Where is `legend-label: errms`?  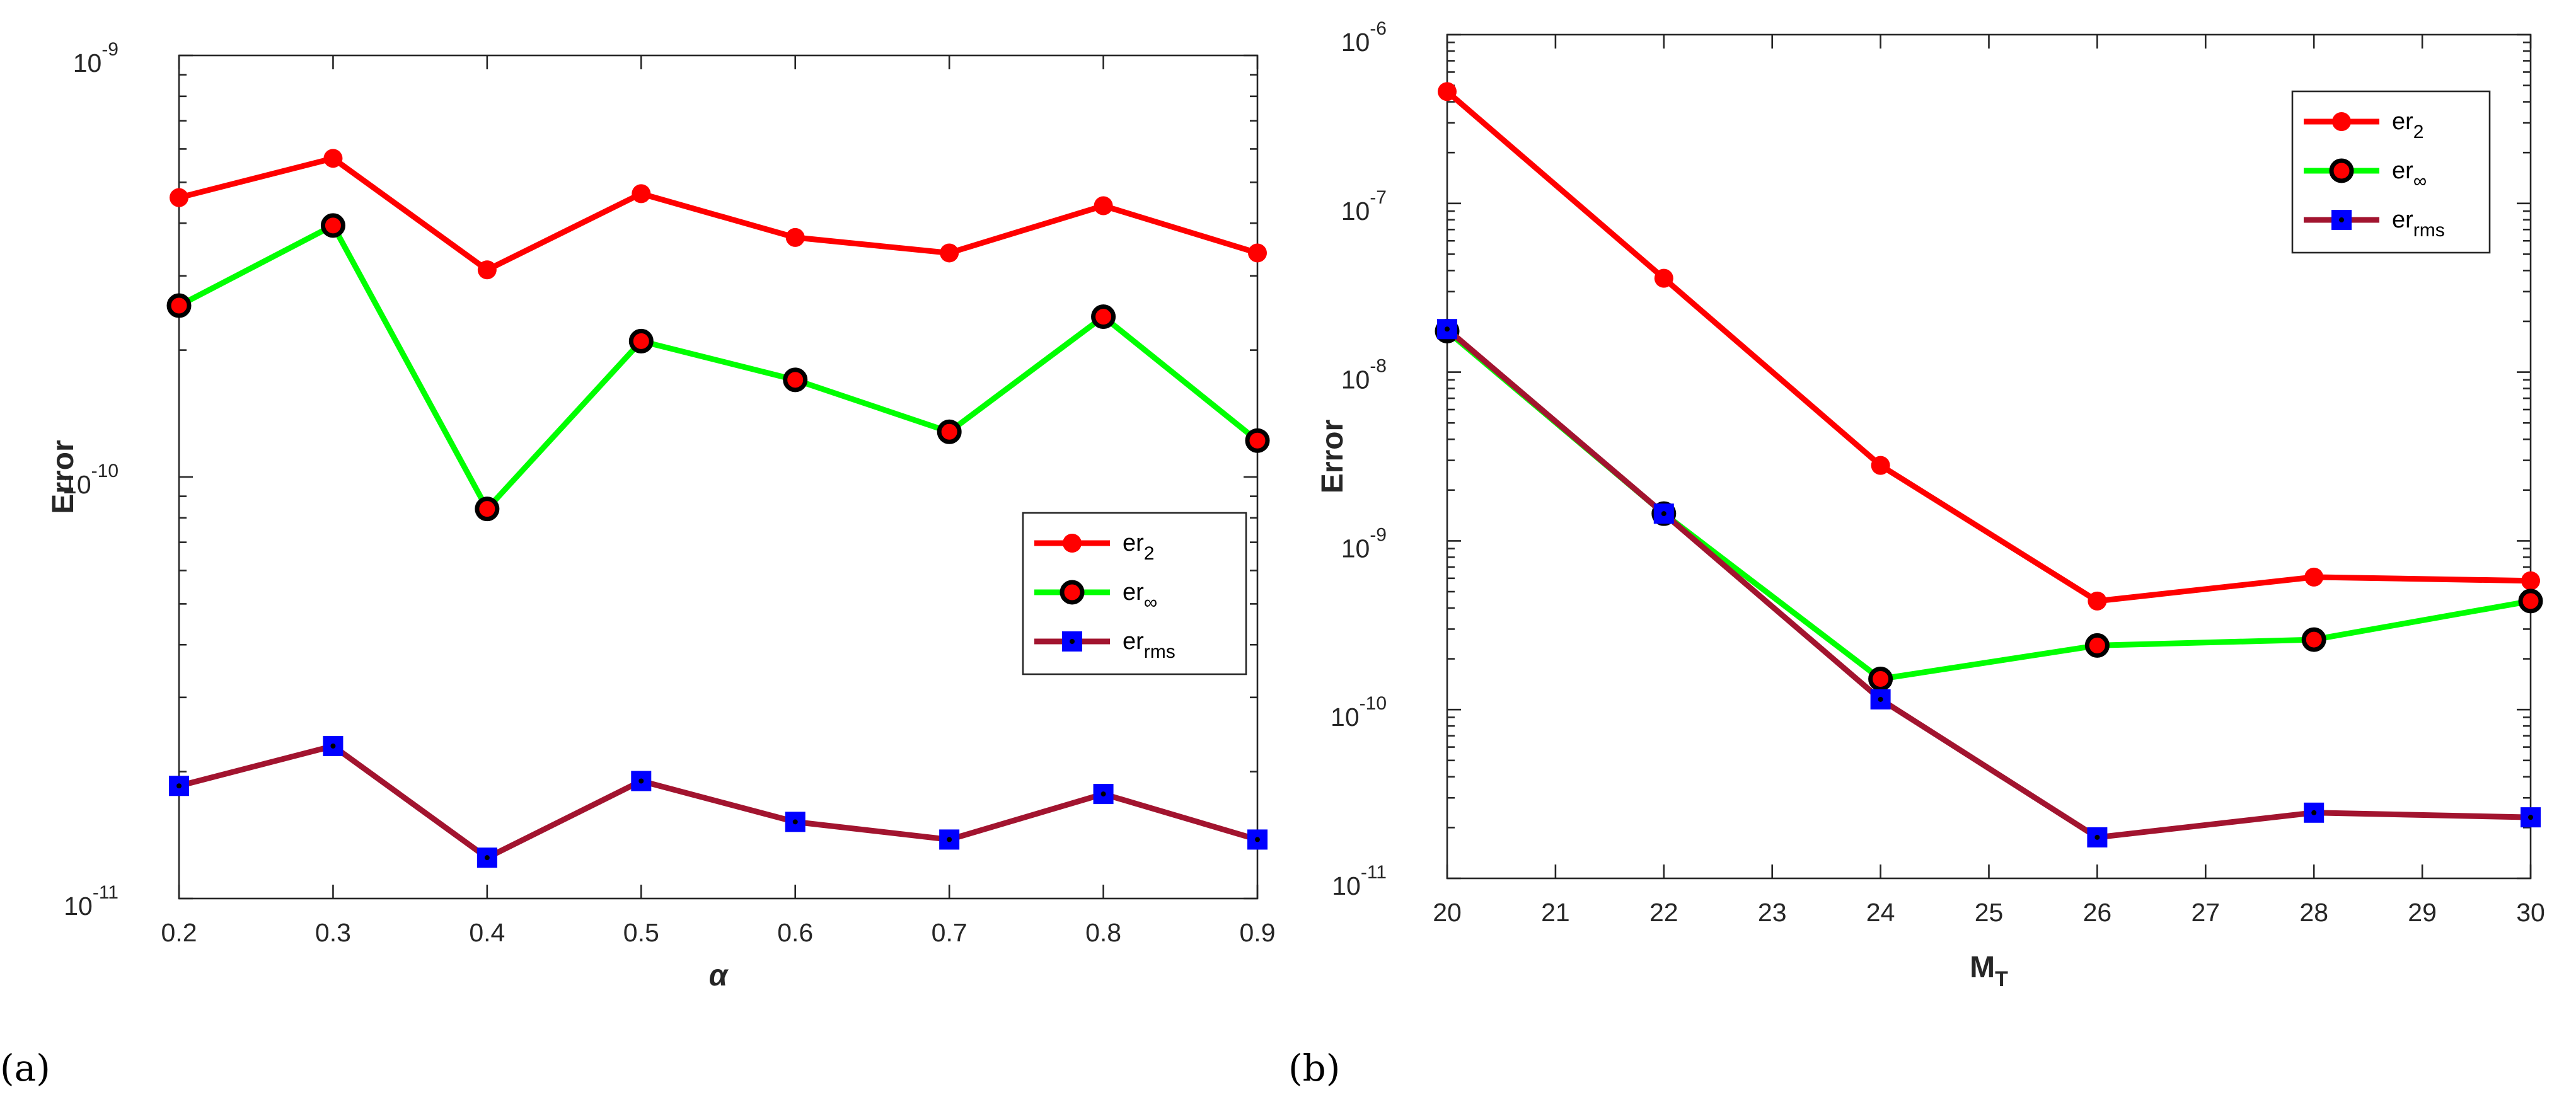
legend-label: errms is located at coordinates (1149, 645).